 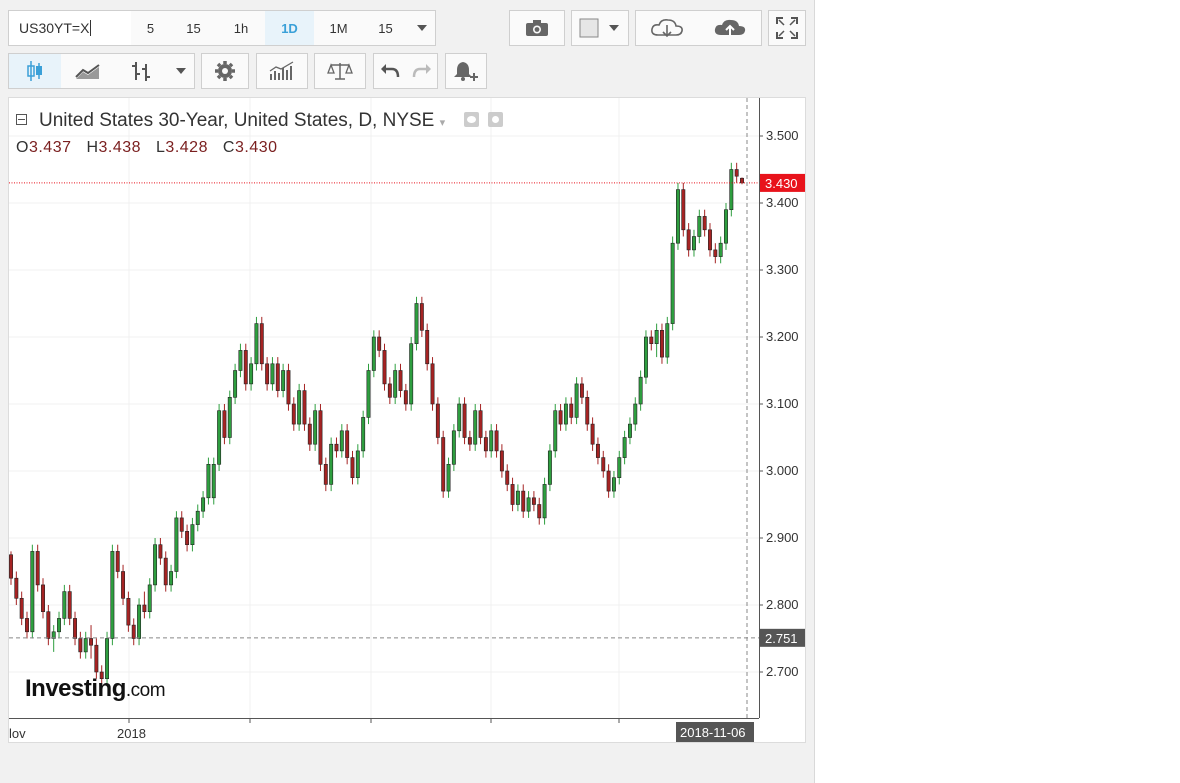 What do you see at coordinates (54, 28) in the screenshot?
I see `symbol-text: US30YT=X` at bounding box center [54, 28].